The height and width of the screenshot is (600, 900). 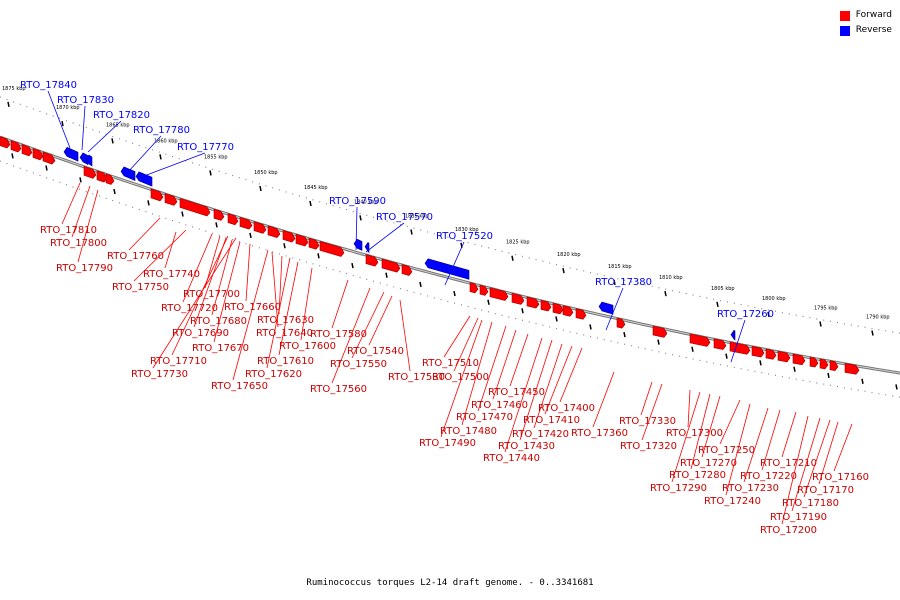 What do you see at coordinates (723, 289) in the screenshot?
I see `scale-tick-label: 1805 kbp` at bounding box center [723, 289].